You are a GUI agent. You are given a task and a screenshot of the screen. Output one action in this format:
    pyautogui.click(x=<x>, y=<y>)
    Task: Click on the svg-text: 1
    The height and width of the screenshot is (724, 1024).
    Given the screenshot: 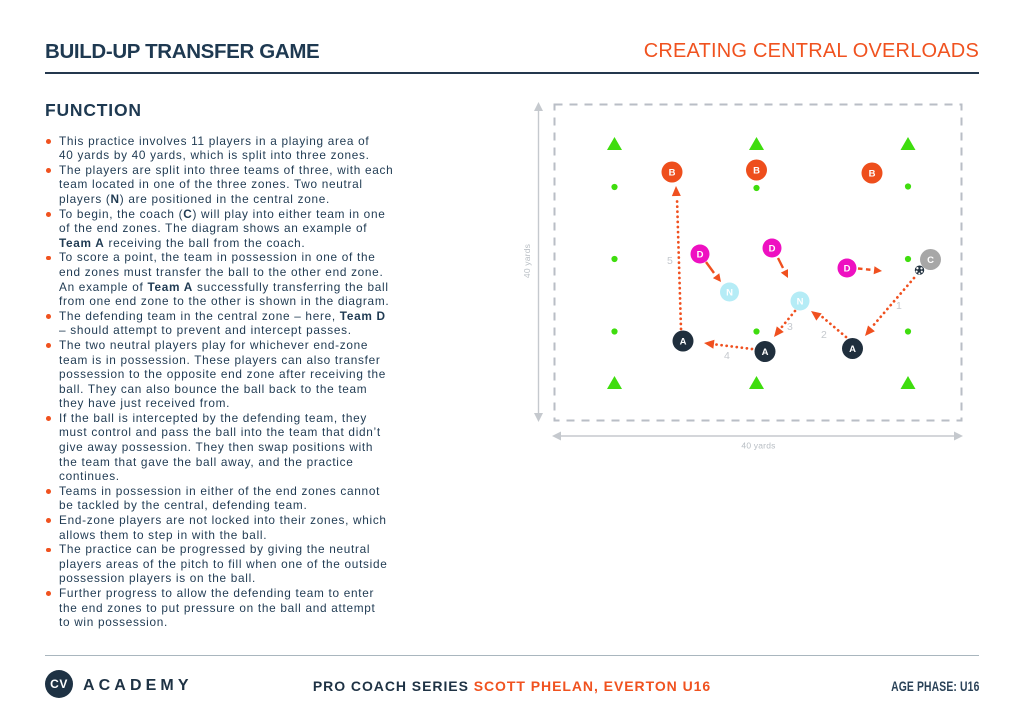 What is the action you would take?
    pyautogui.click(x=899, y=306)
    